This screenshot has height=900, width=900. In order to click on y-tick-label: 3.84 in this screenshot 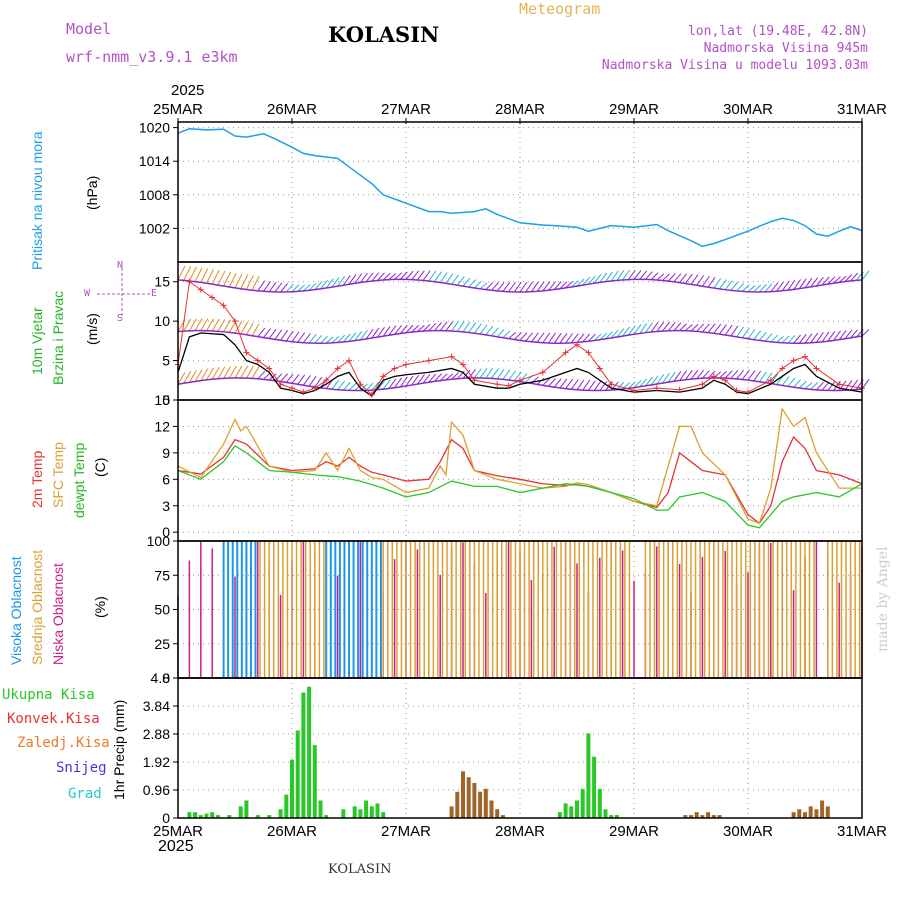, I will do `click(156, 706)`.